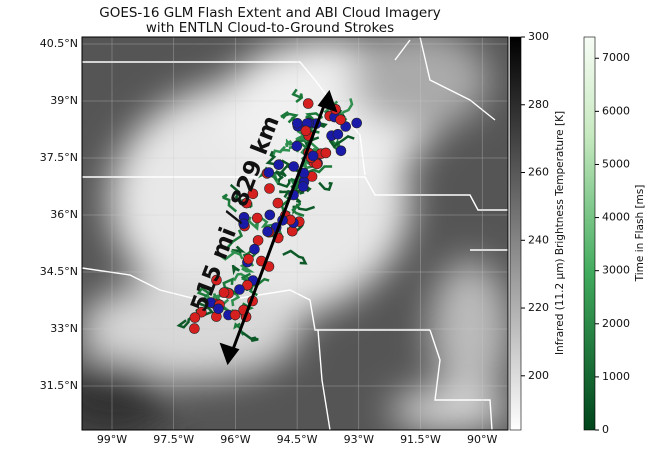  I want to click on distance-arrow, so click(278, 227).